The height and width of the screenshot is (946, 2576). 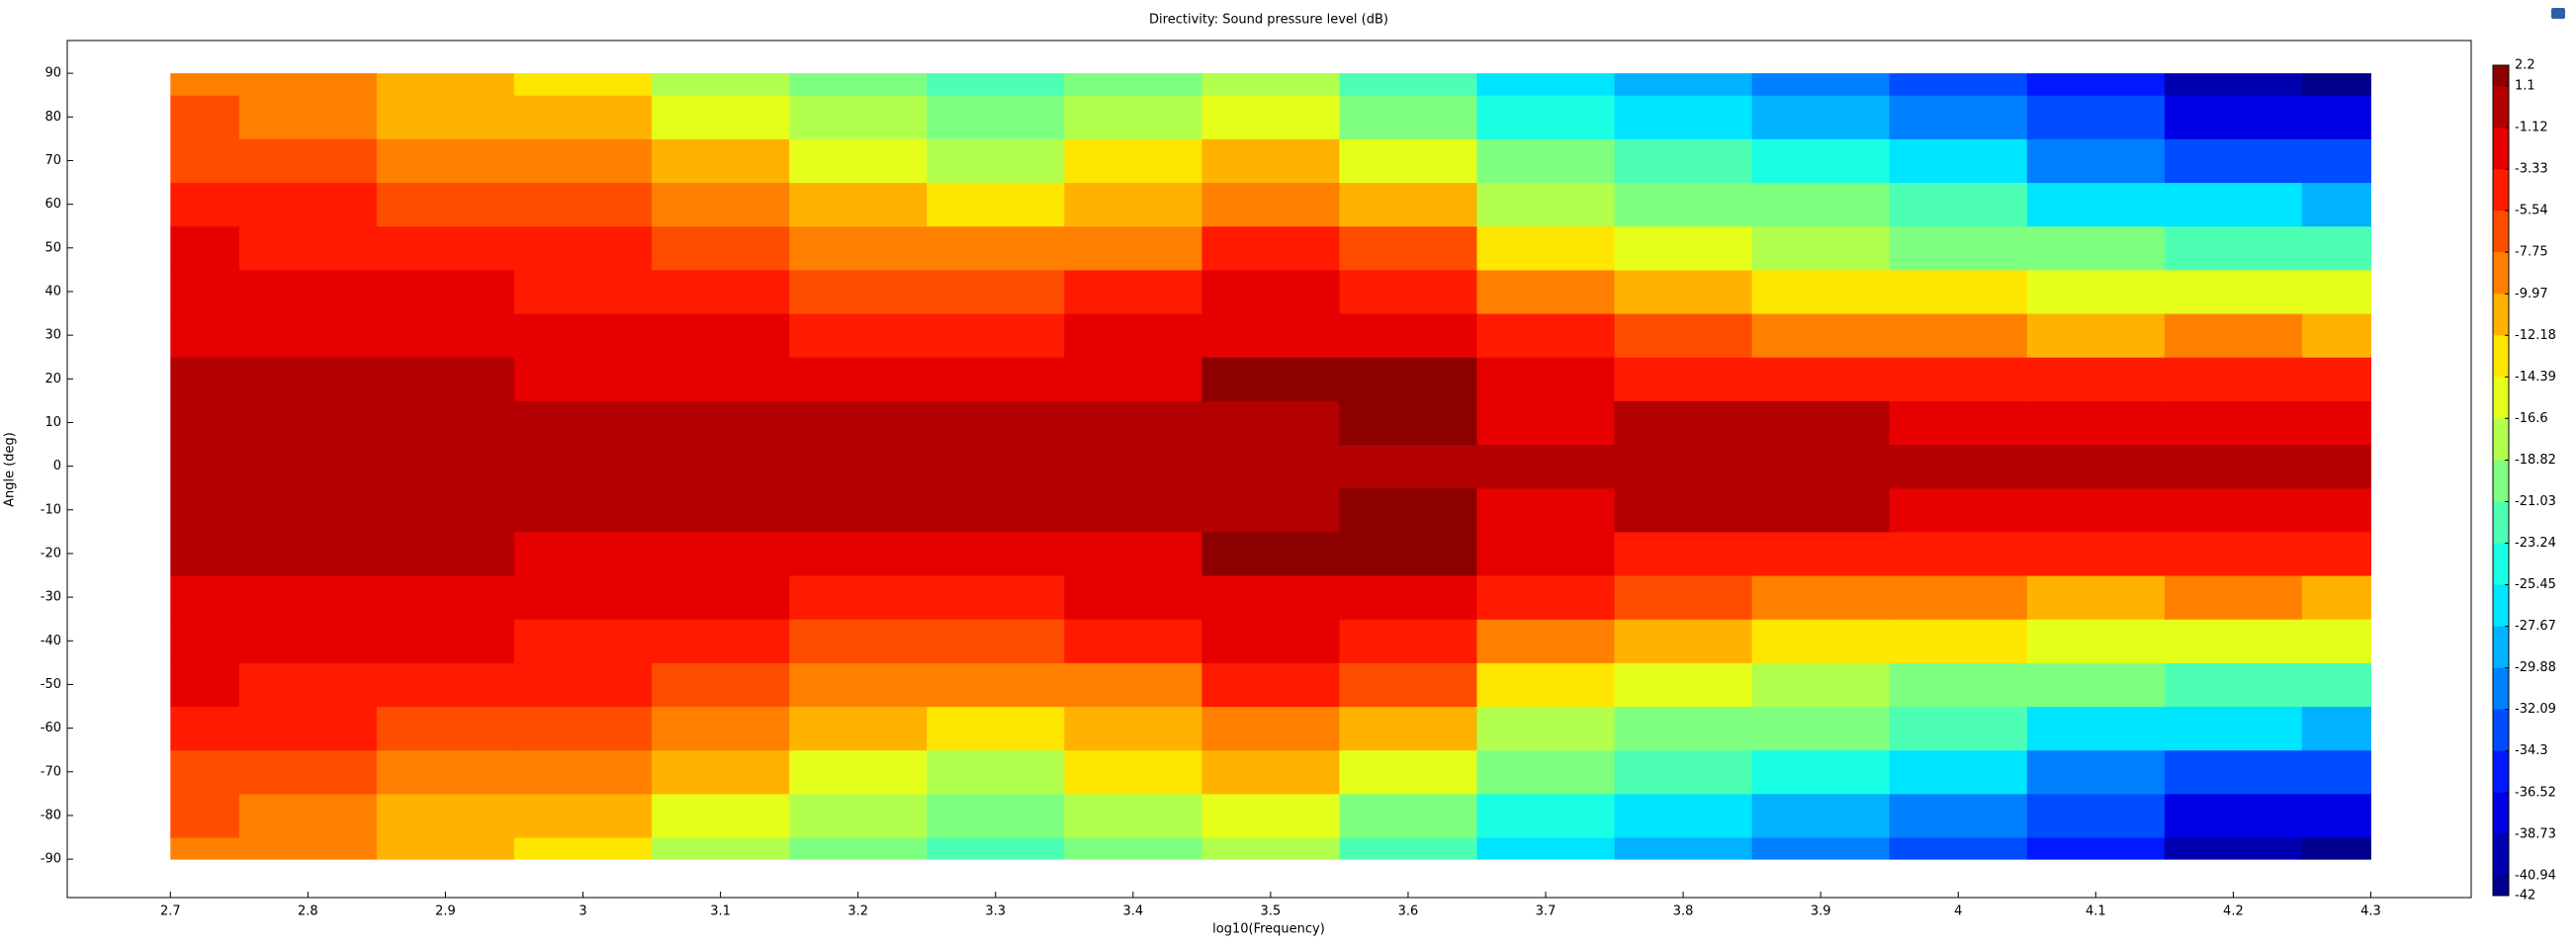 What do you see at coordinates (2558, 13) in the screenshot?
I see `toolbar-icon` at bounding box center [2558, 13].